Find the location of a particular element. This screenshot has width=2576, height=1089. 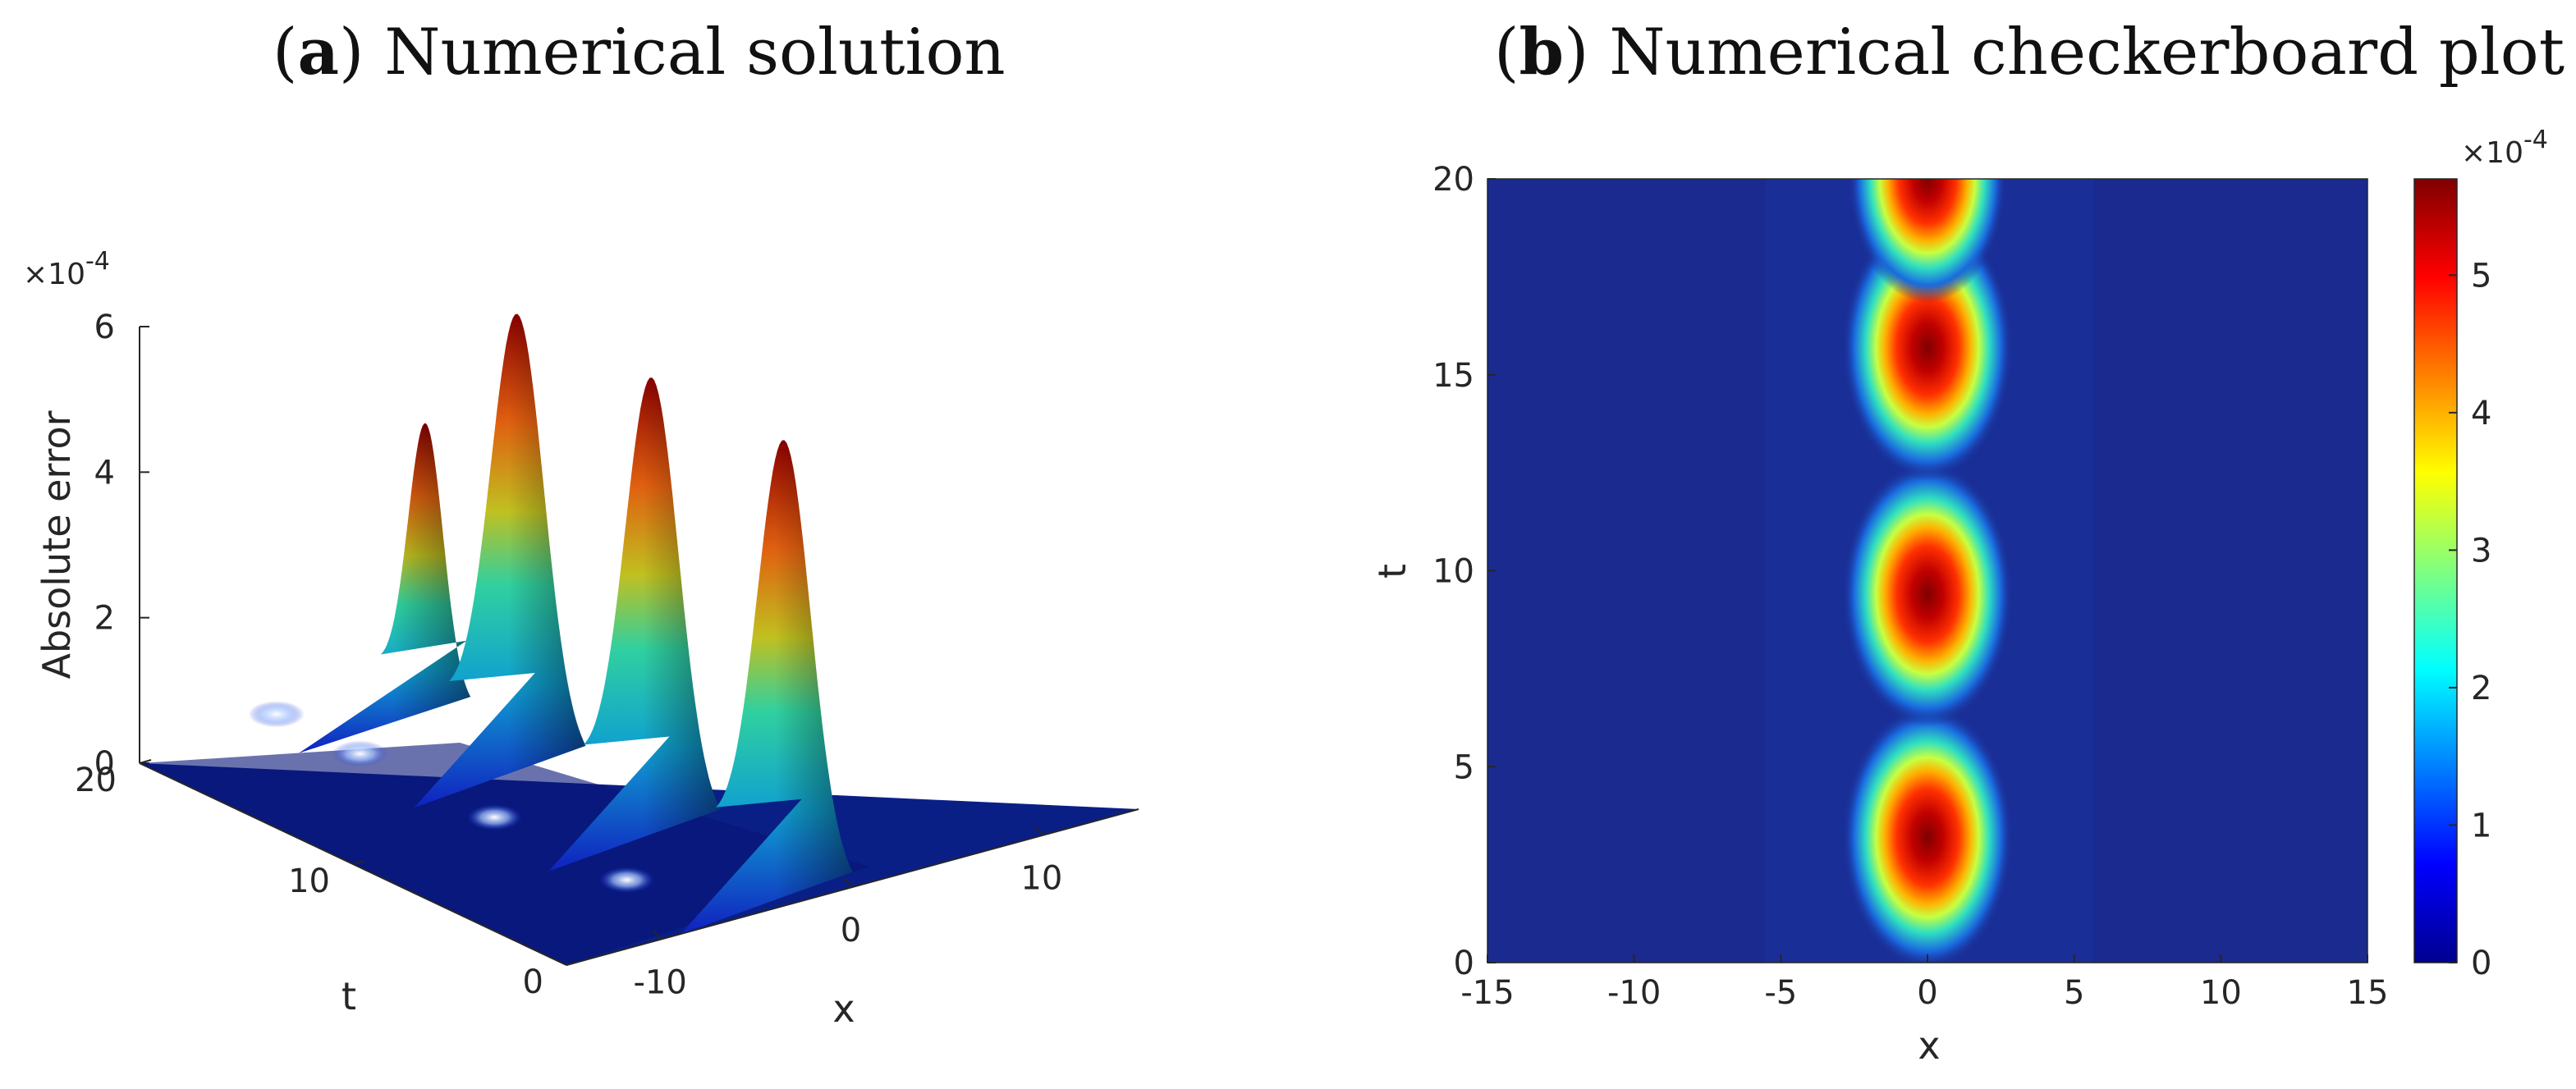

z-axis-label: Absolute error is located at coordinates (57, 544).